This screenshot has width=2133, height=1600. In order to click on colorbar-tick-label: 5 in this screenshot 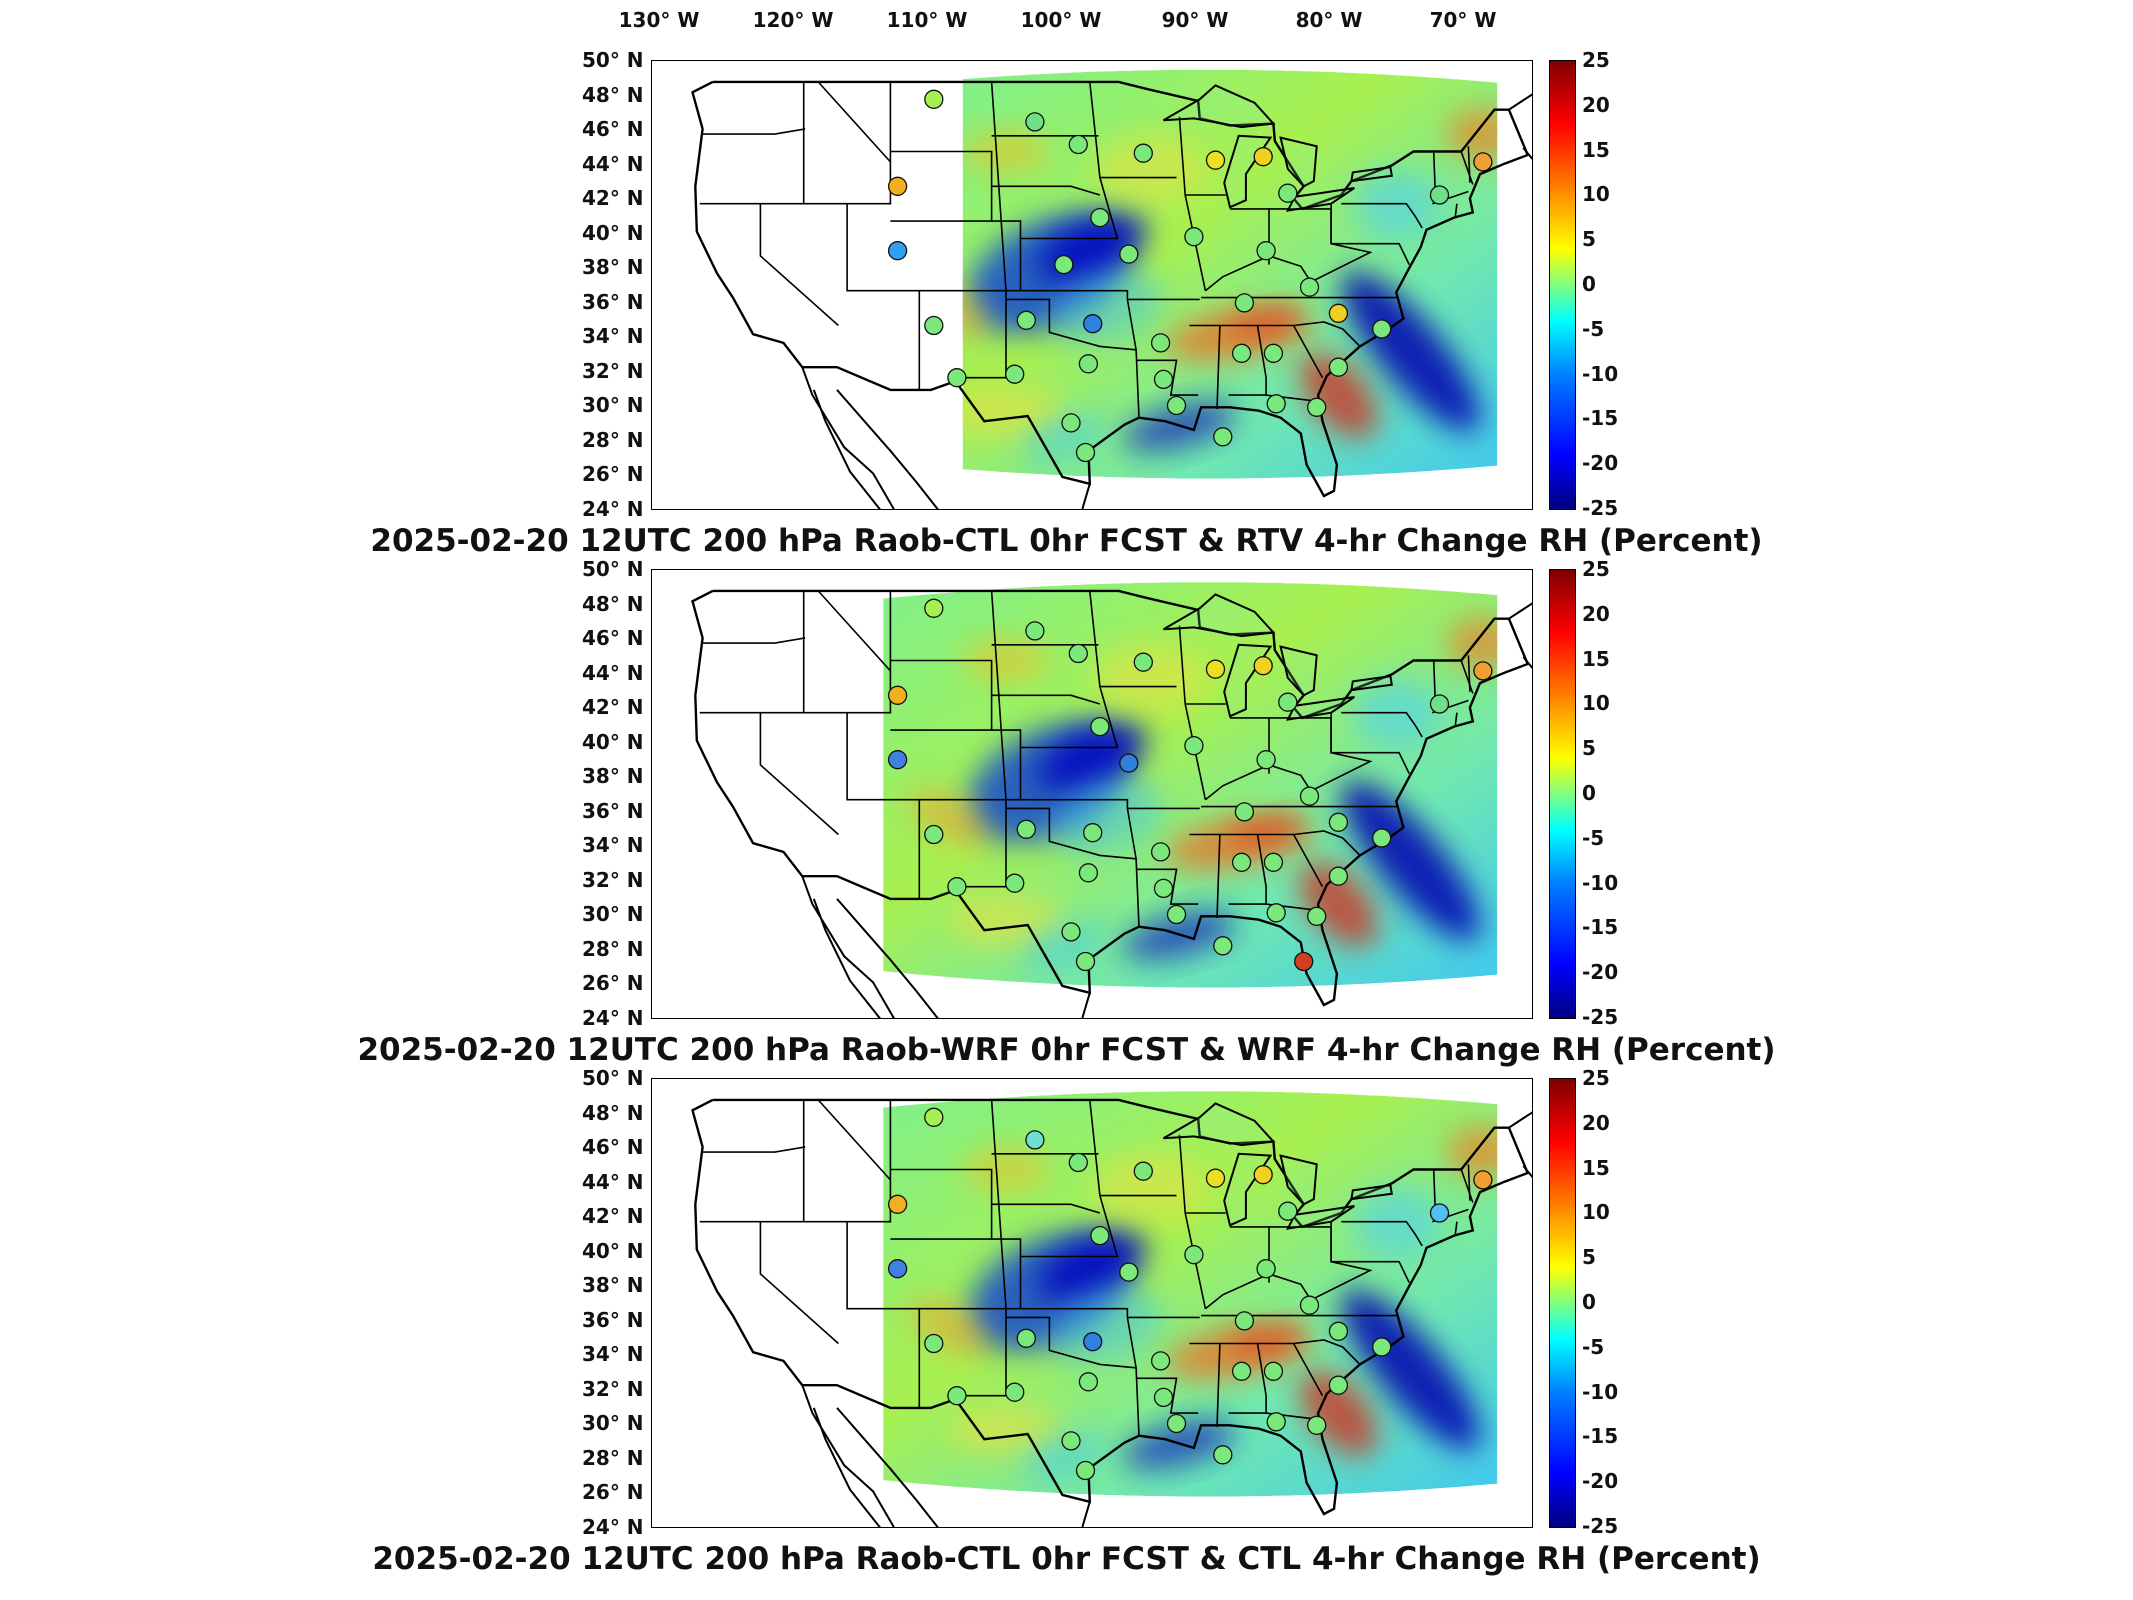, I will do `click(1589, 239)`.